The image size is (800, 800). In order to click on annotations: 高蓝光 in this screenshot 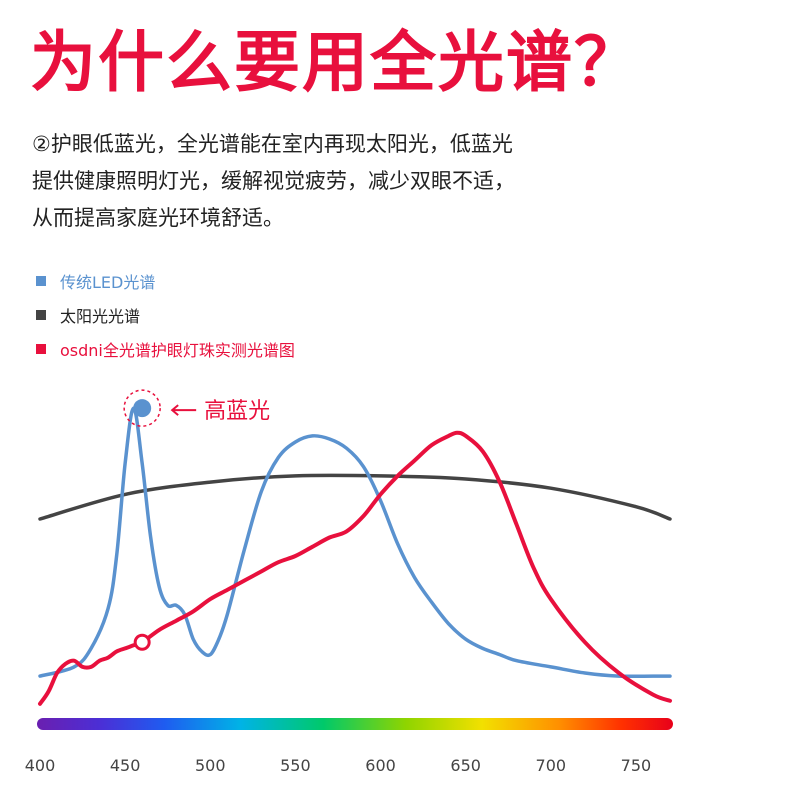, I will do `click(196, 520)`.